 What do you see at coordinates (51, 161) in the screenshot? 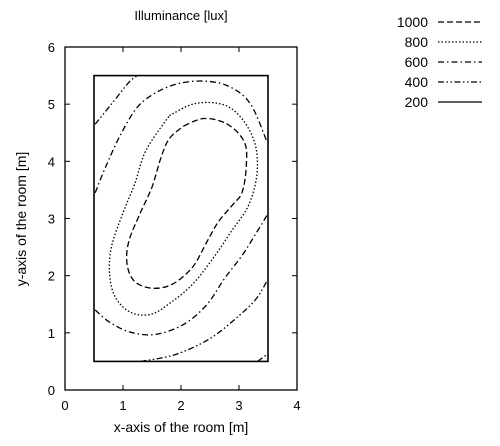
I see `y-tick-label: 4` at bounding box center [51, 161].